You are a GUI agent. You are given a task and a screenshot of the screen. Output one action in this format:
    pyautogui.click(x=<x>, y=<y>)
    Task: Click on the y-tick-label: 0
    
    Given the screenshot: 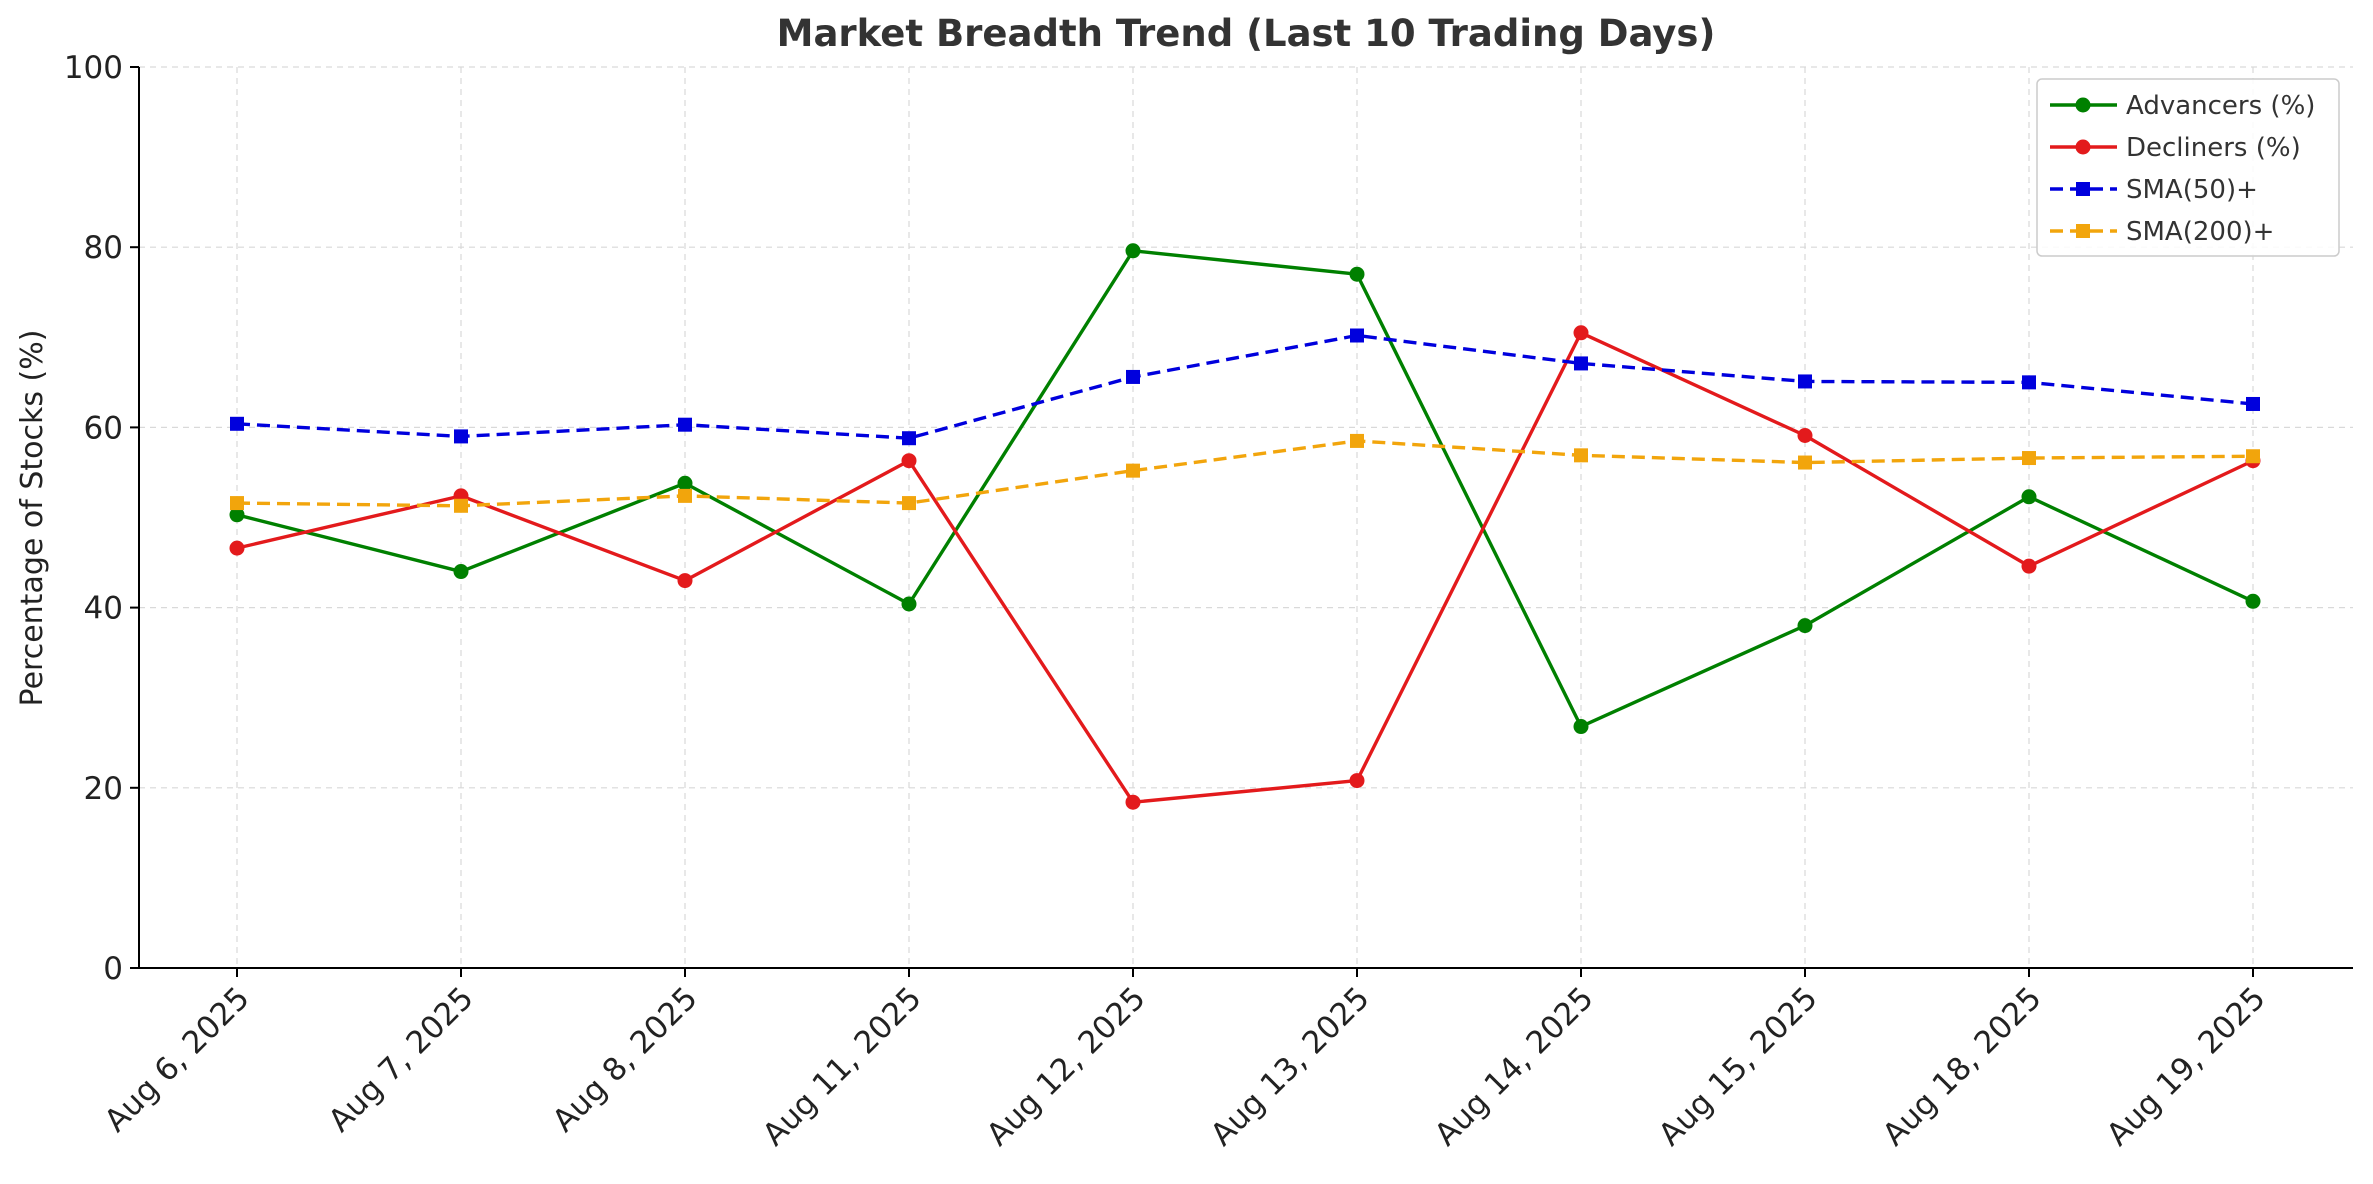 What is the action you would take?
    pyautogui.click(x=113, y=969)
    